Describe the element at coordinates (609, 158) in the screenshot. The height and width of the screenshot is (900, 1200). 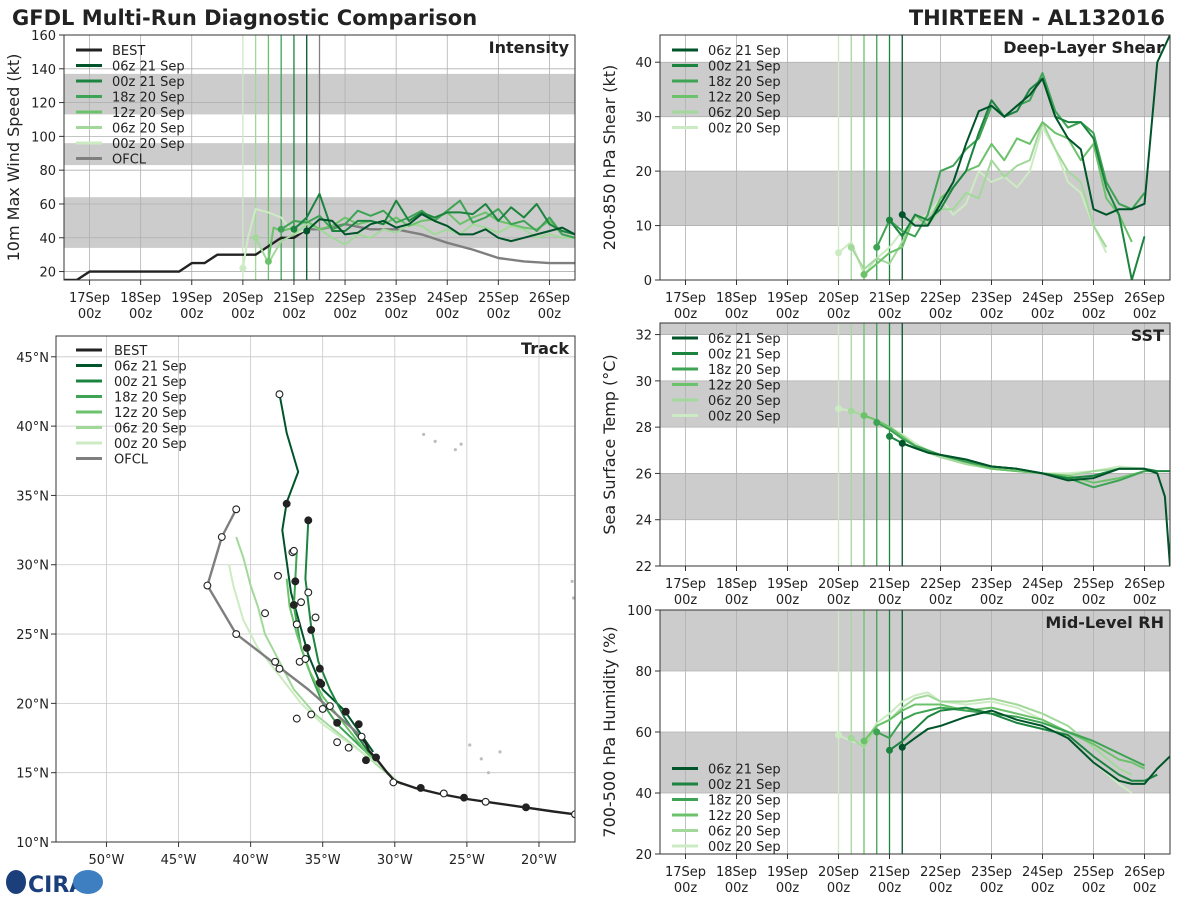
I see `y-axis-label: 200-850 hPa Shear (kt)` at that location.